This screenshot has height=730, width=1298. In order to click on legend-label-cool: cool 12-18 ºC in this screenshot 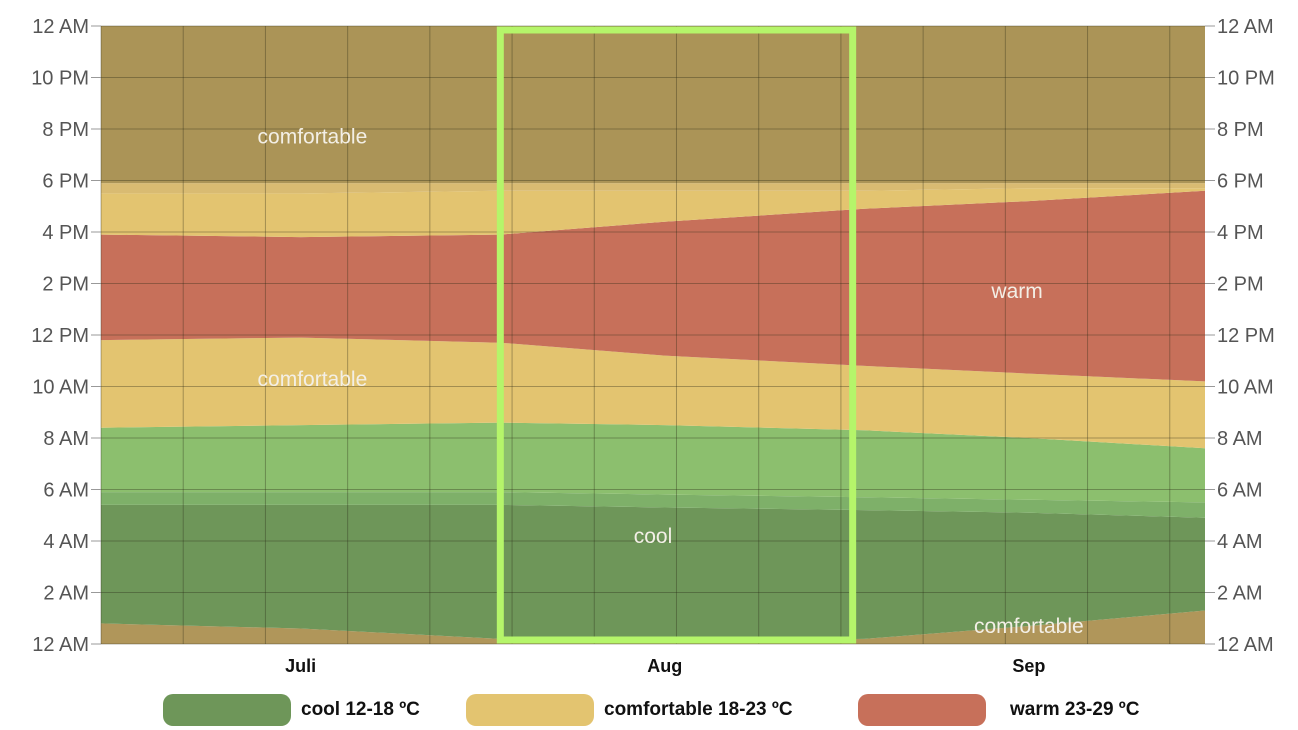, I will do `click(360, 709)`.